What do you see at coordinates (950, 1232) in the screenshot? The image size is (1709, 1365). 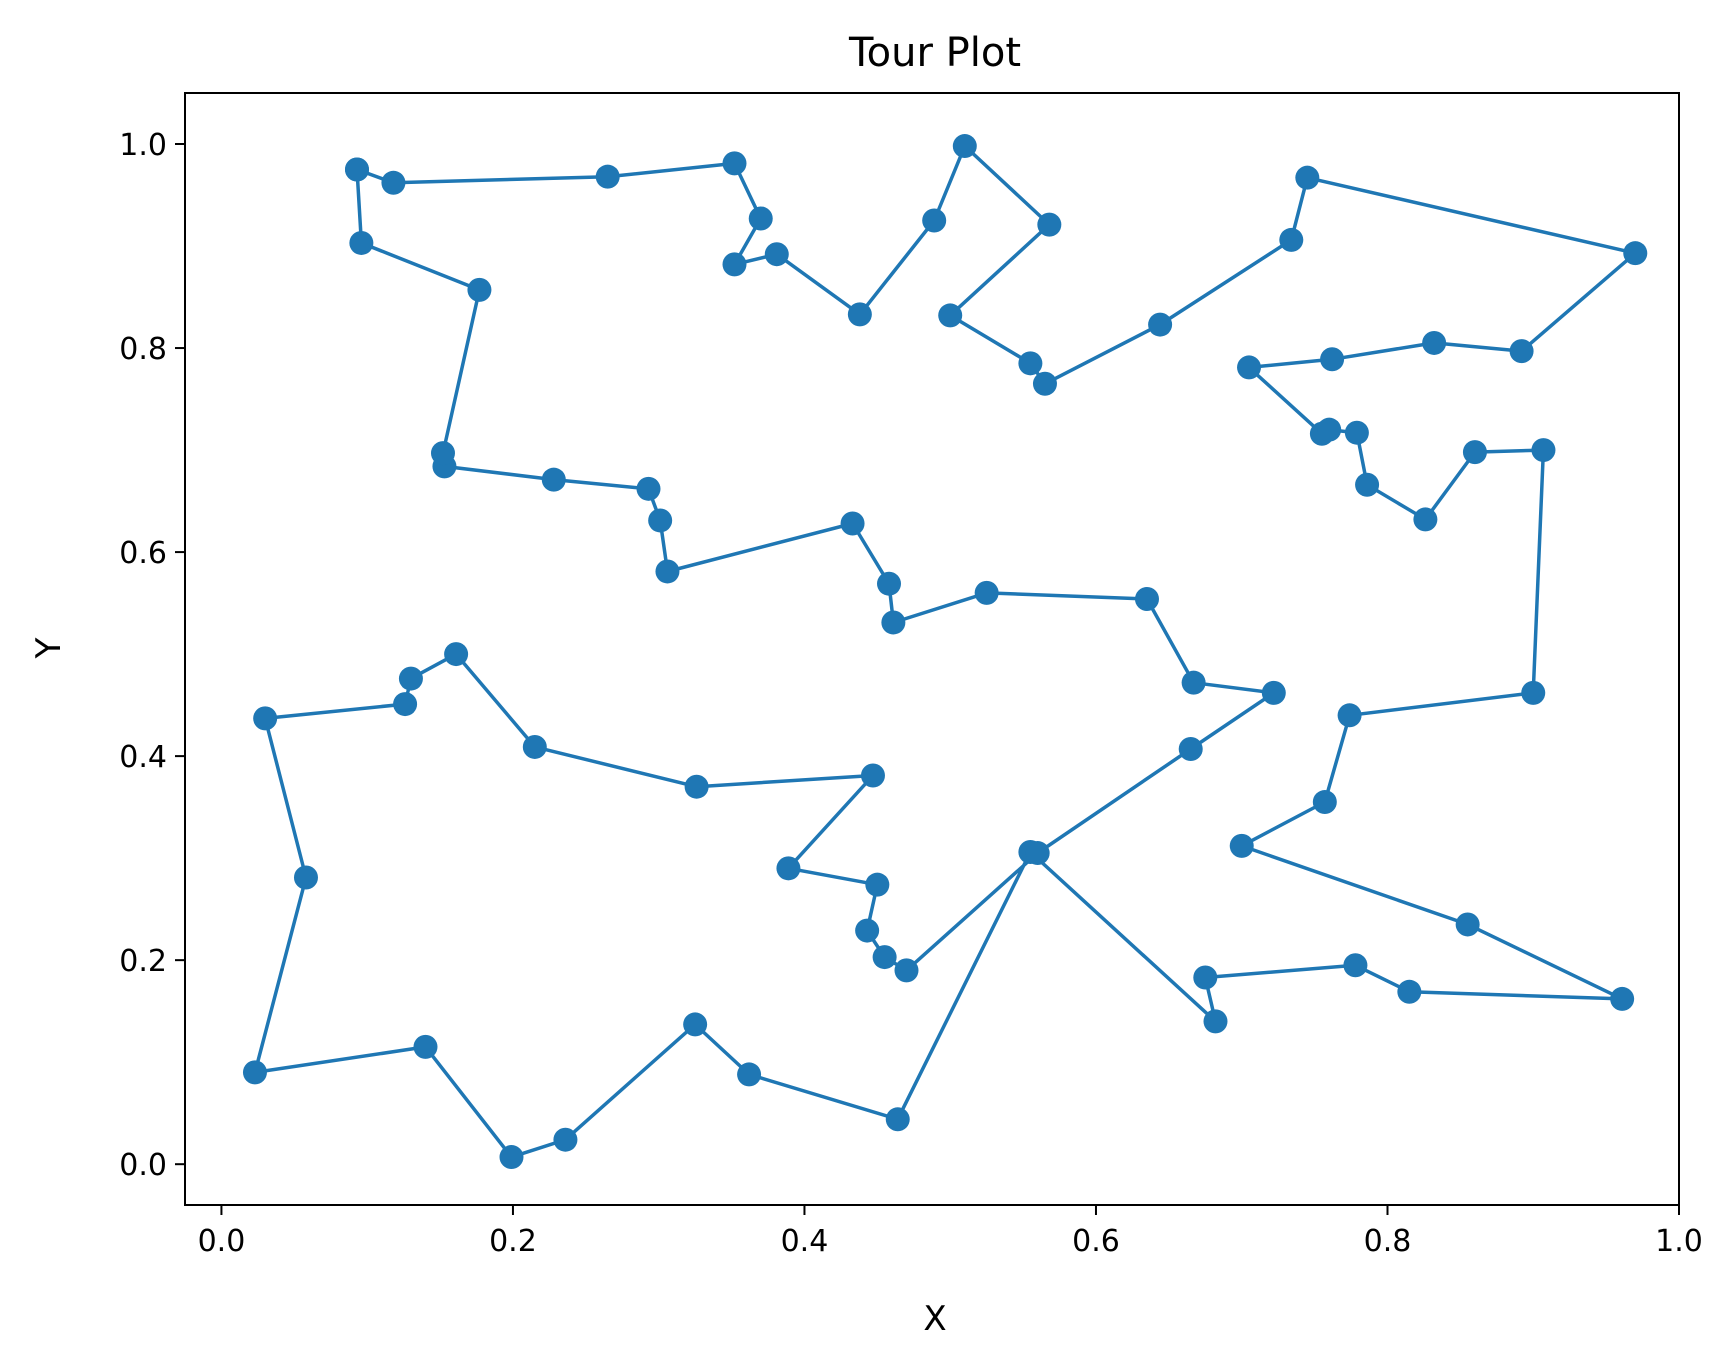 I see `x-axis-ticks: 0.0 0.2 0.4 0.6 0.8 1.0` at bounding box center [950, 1232].